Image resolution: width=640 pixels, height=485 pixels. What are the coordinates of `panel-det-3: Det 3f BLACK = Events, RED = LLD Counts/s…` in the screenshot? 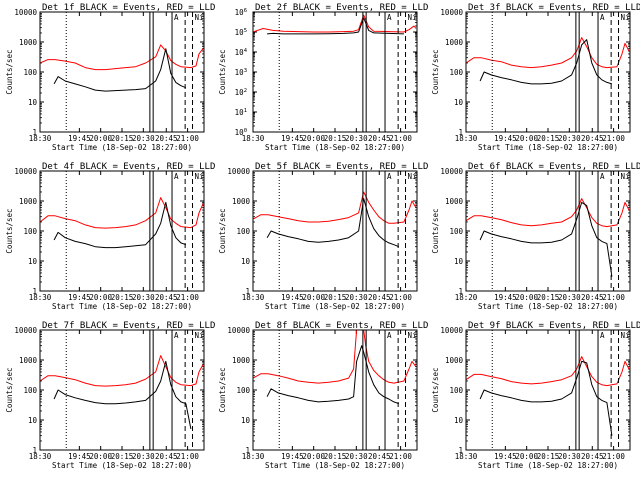 It's located at (535, 77).